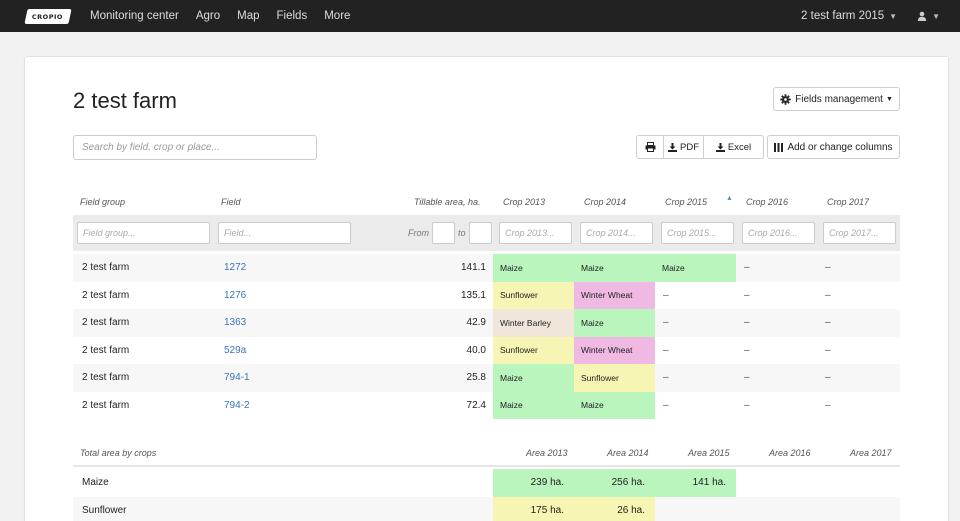  Describe the element at coordinates (790, 453) in the screenshot. I see `summary-header-2016: Area 2016` at that location.